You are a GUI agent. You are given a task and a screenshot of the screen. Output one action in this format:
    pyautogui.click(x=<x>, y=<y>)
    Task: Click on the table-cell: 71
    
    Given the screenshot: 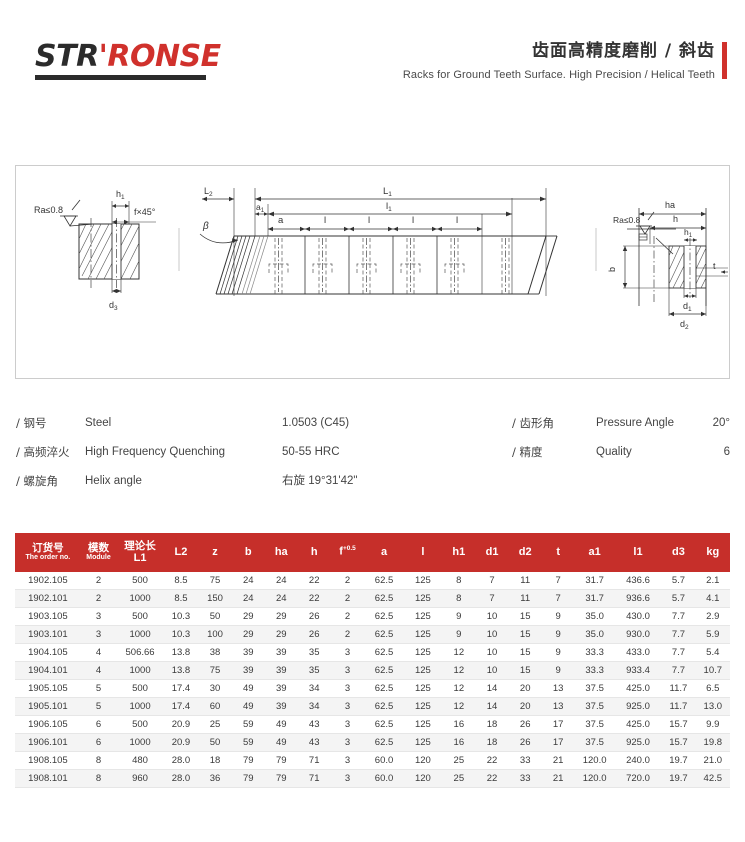 What is the action you would take?
    pyautogui.click(x=314, y=760)
    